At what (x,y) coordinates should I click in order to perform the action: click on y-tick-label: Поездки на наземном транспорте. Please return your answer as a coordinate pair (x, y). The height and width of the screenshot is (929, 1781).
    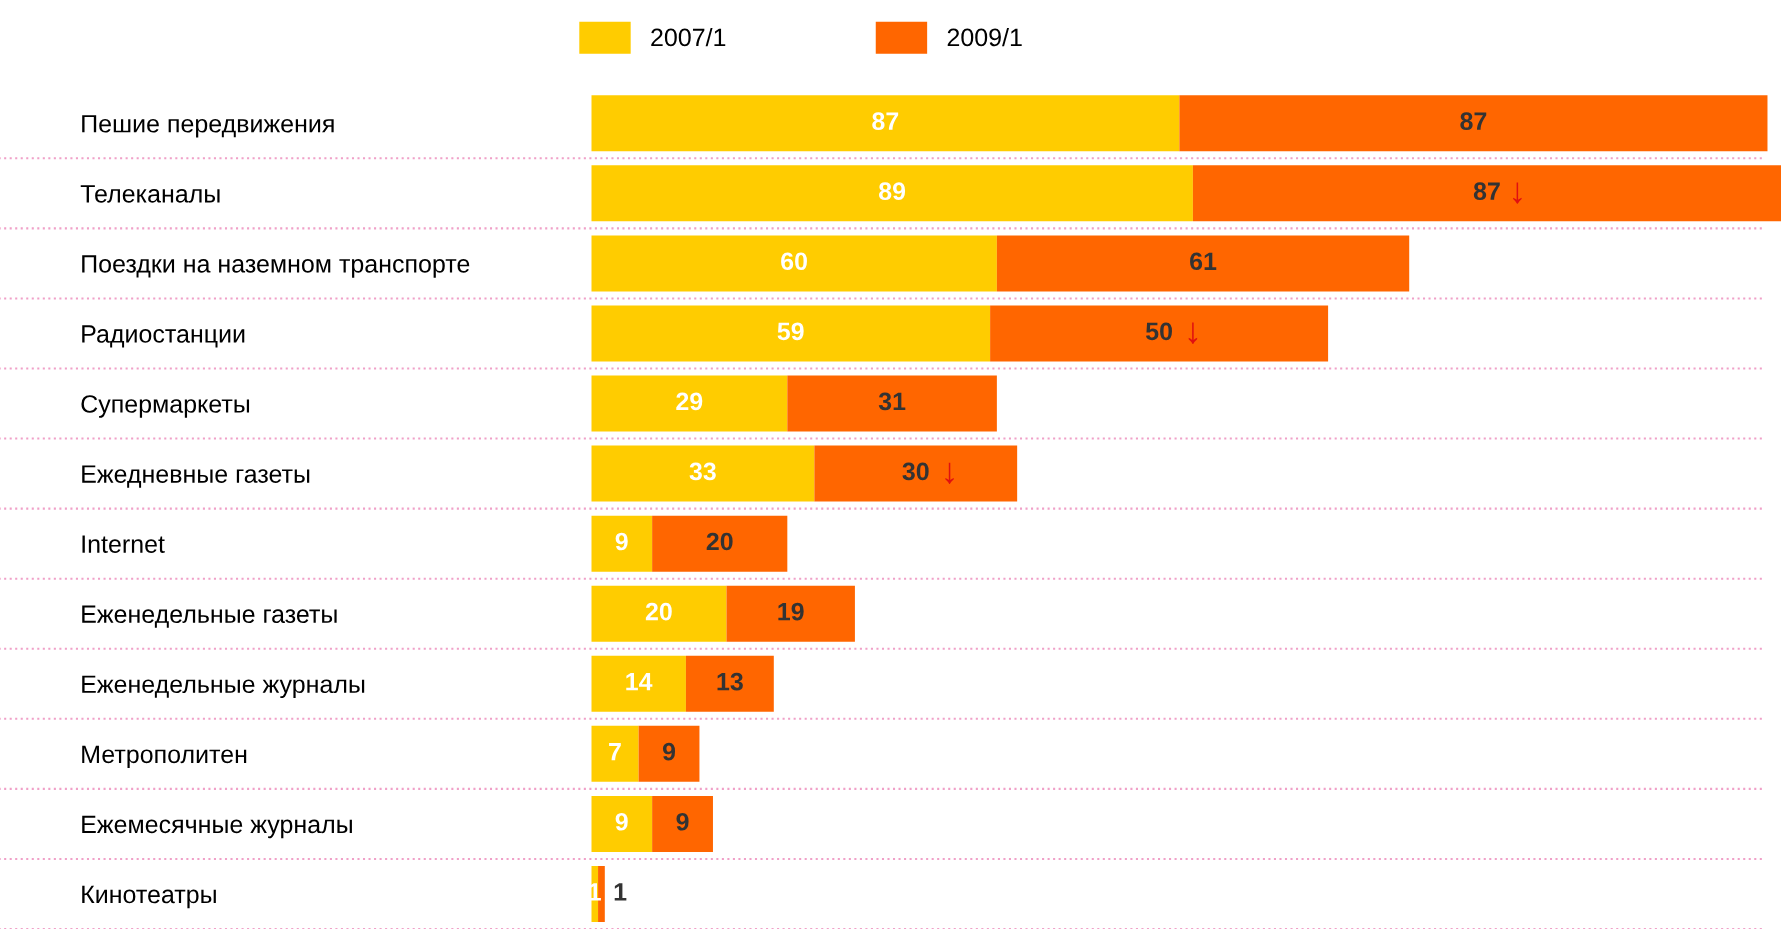
    Looking at the image, I should click on (276, 266).